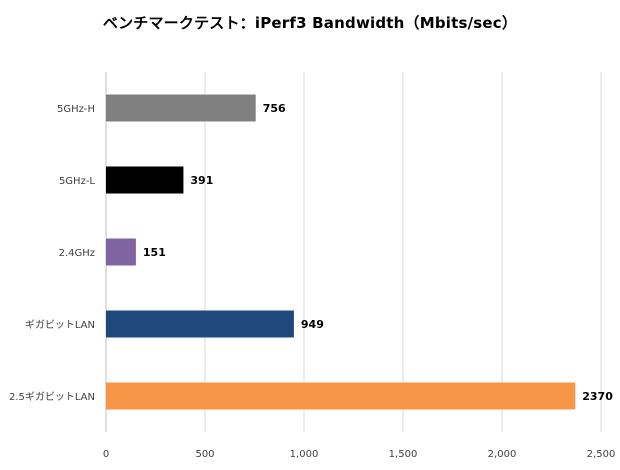 The height and width of the screenshot is (470, 620). What do you see at coordinates (154, 252) in the screenshot?
I see `value-label: 151` at bounding box center [154, 252].